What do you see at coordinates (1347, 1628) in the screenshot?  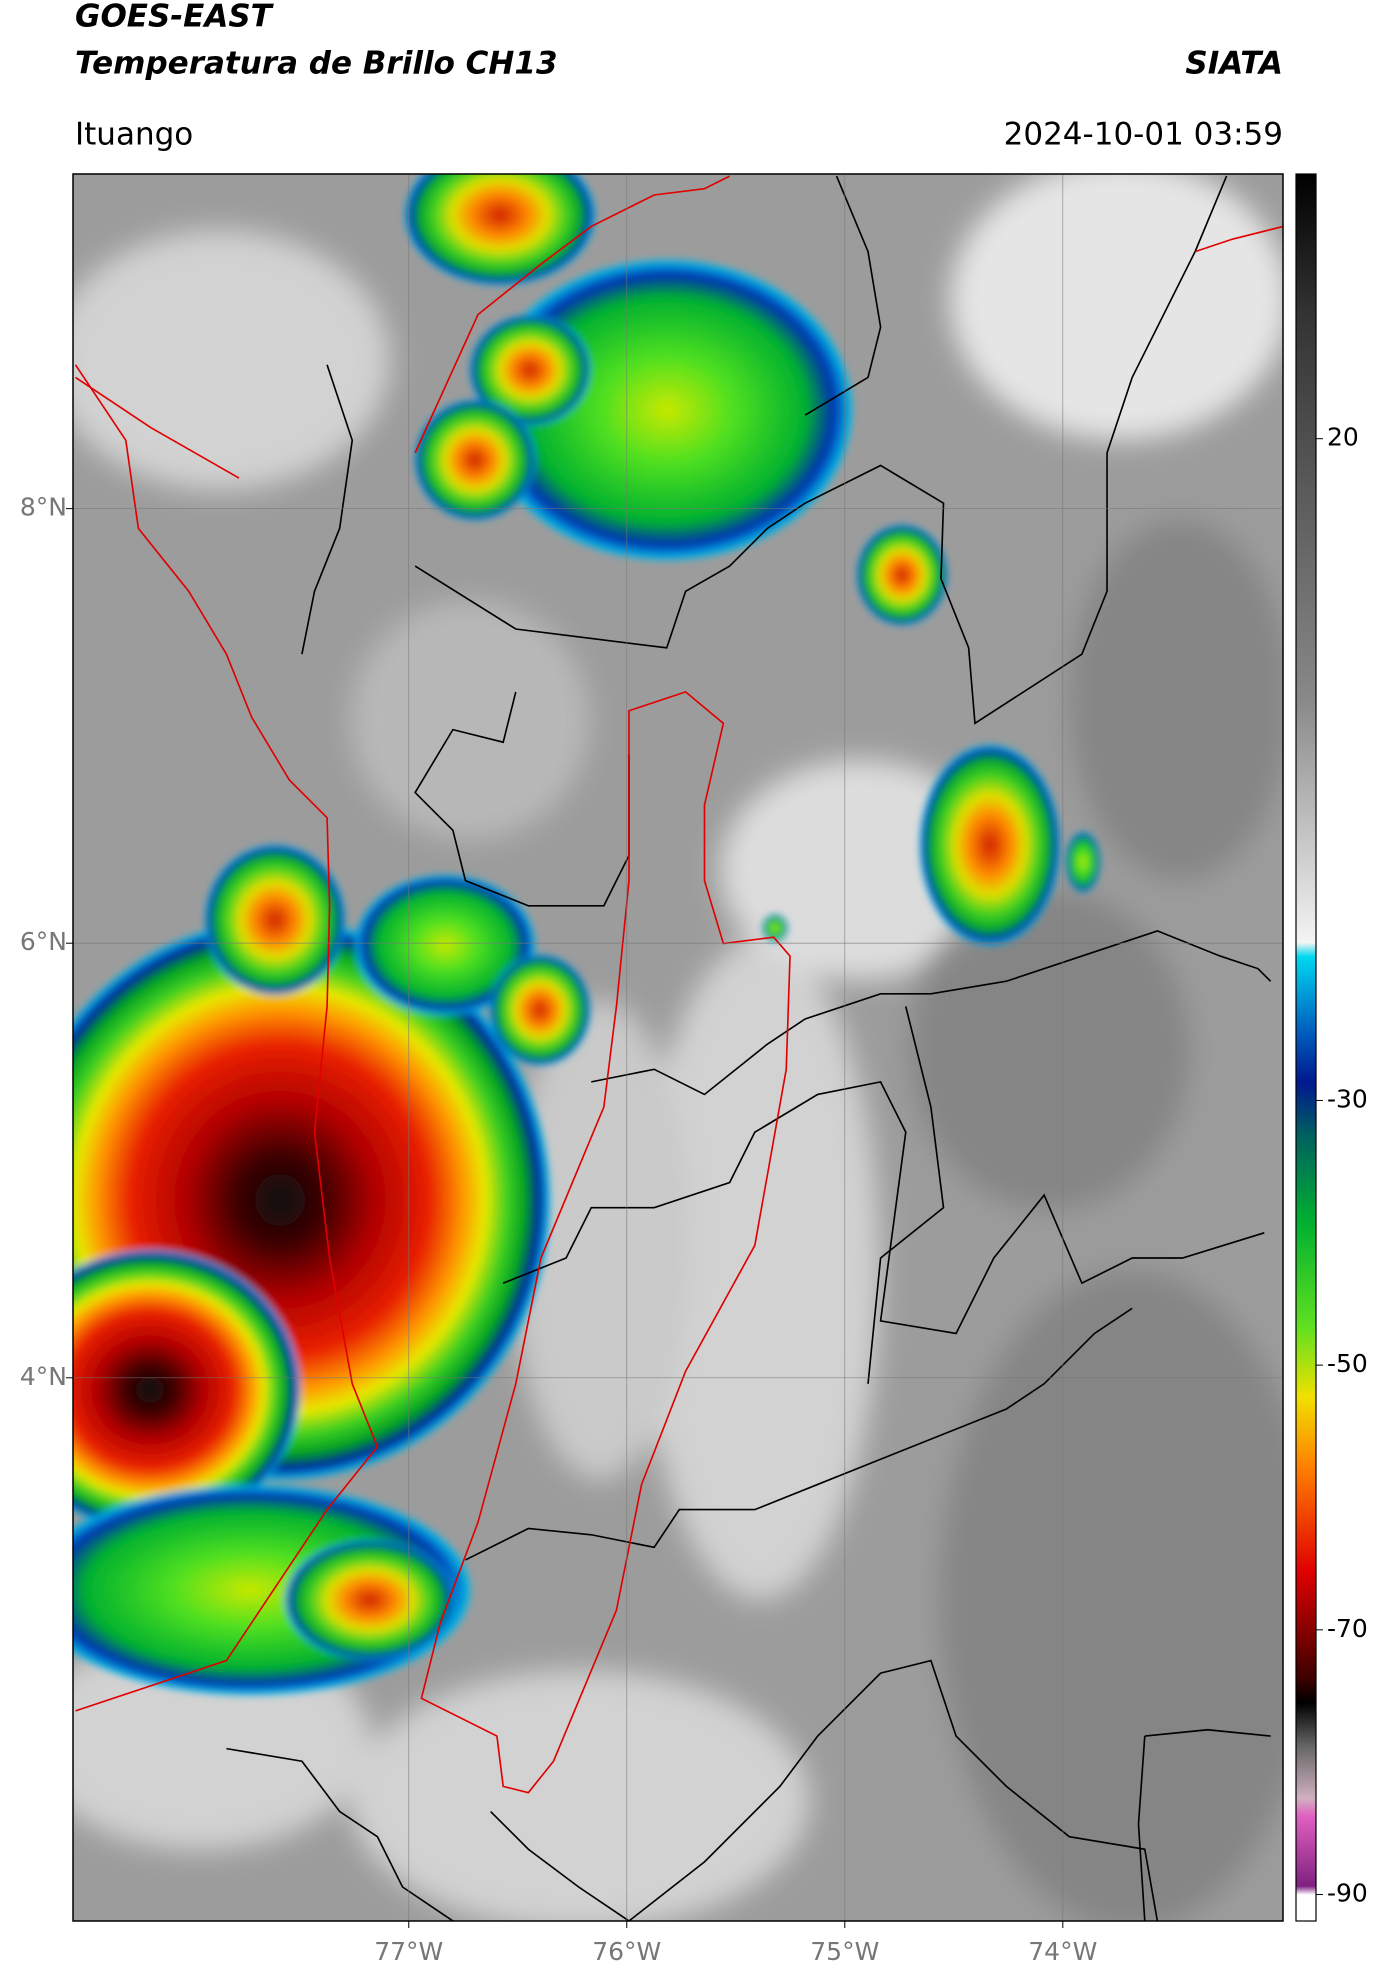 I see `colorbar-label: -70` at bounding box center [1347, 1628].